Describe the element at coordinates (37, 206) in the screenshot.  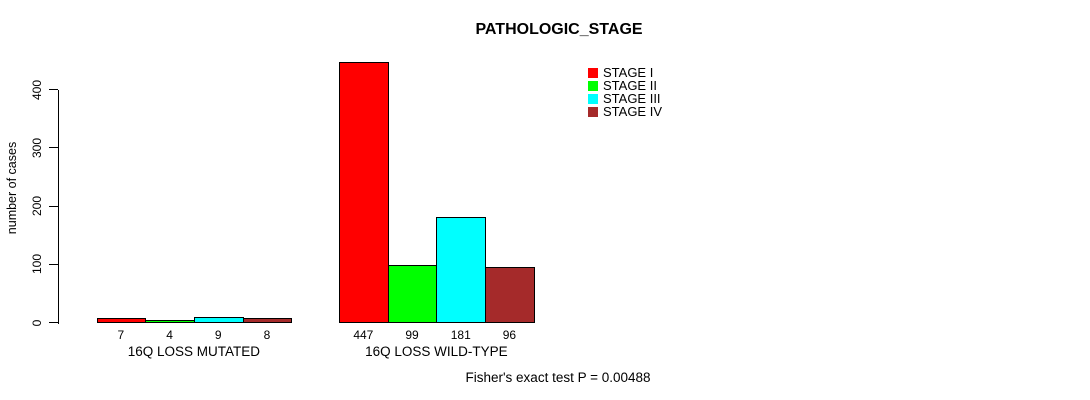
I see `y-tick-label: 200` at that location.